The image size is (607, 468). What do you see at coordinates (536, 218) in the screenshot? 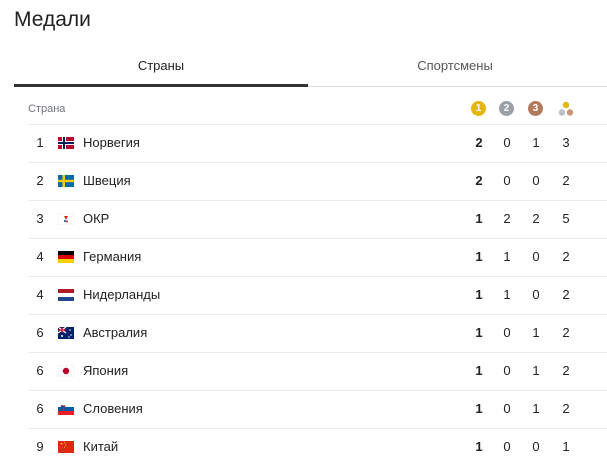
I see `bronze-count: 2` at bounding box center [536, 218].